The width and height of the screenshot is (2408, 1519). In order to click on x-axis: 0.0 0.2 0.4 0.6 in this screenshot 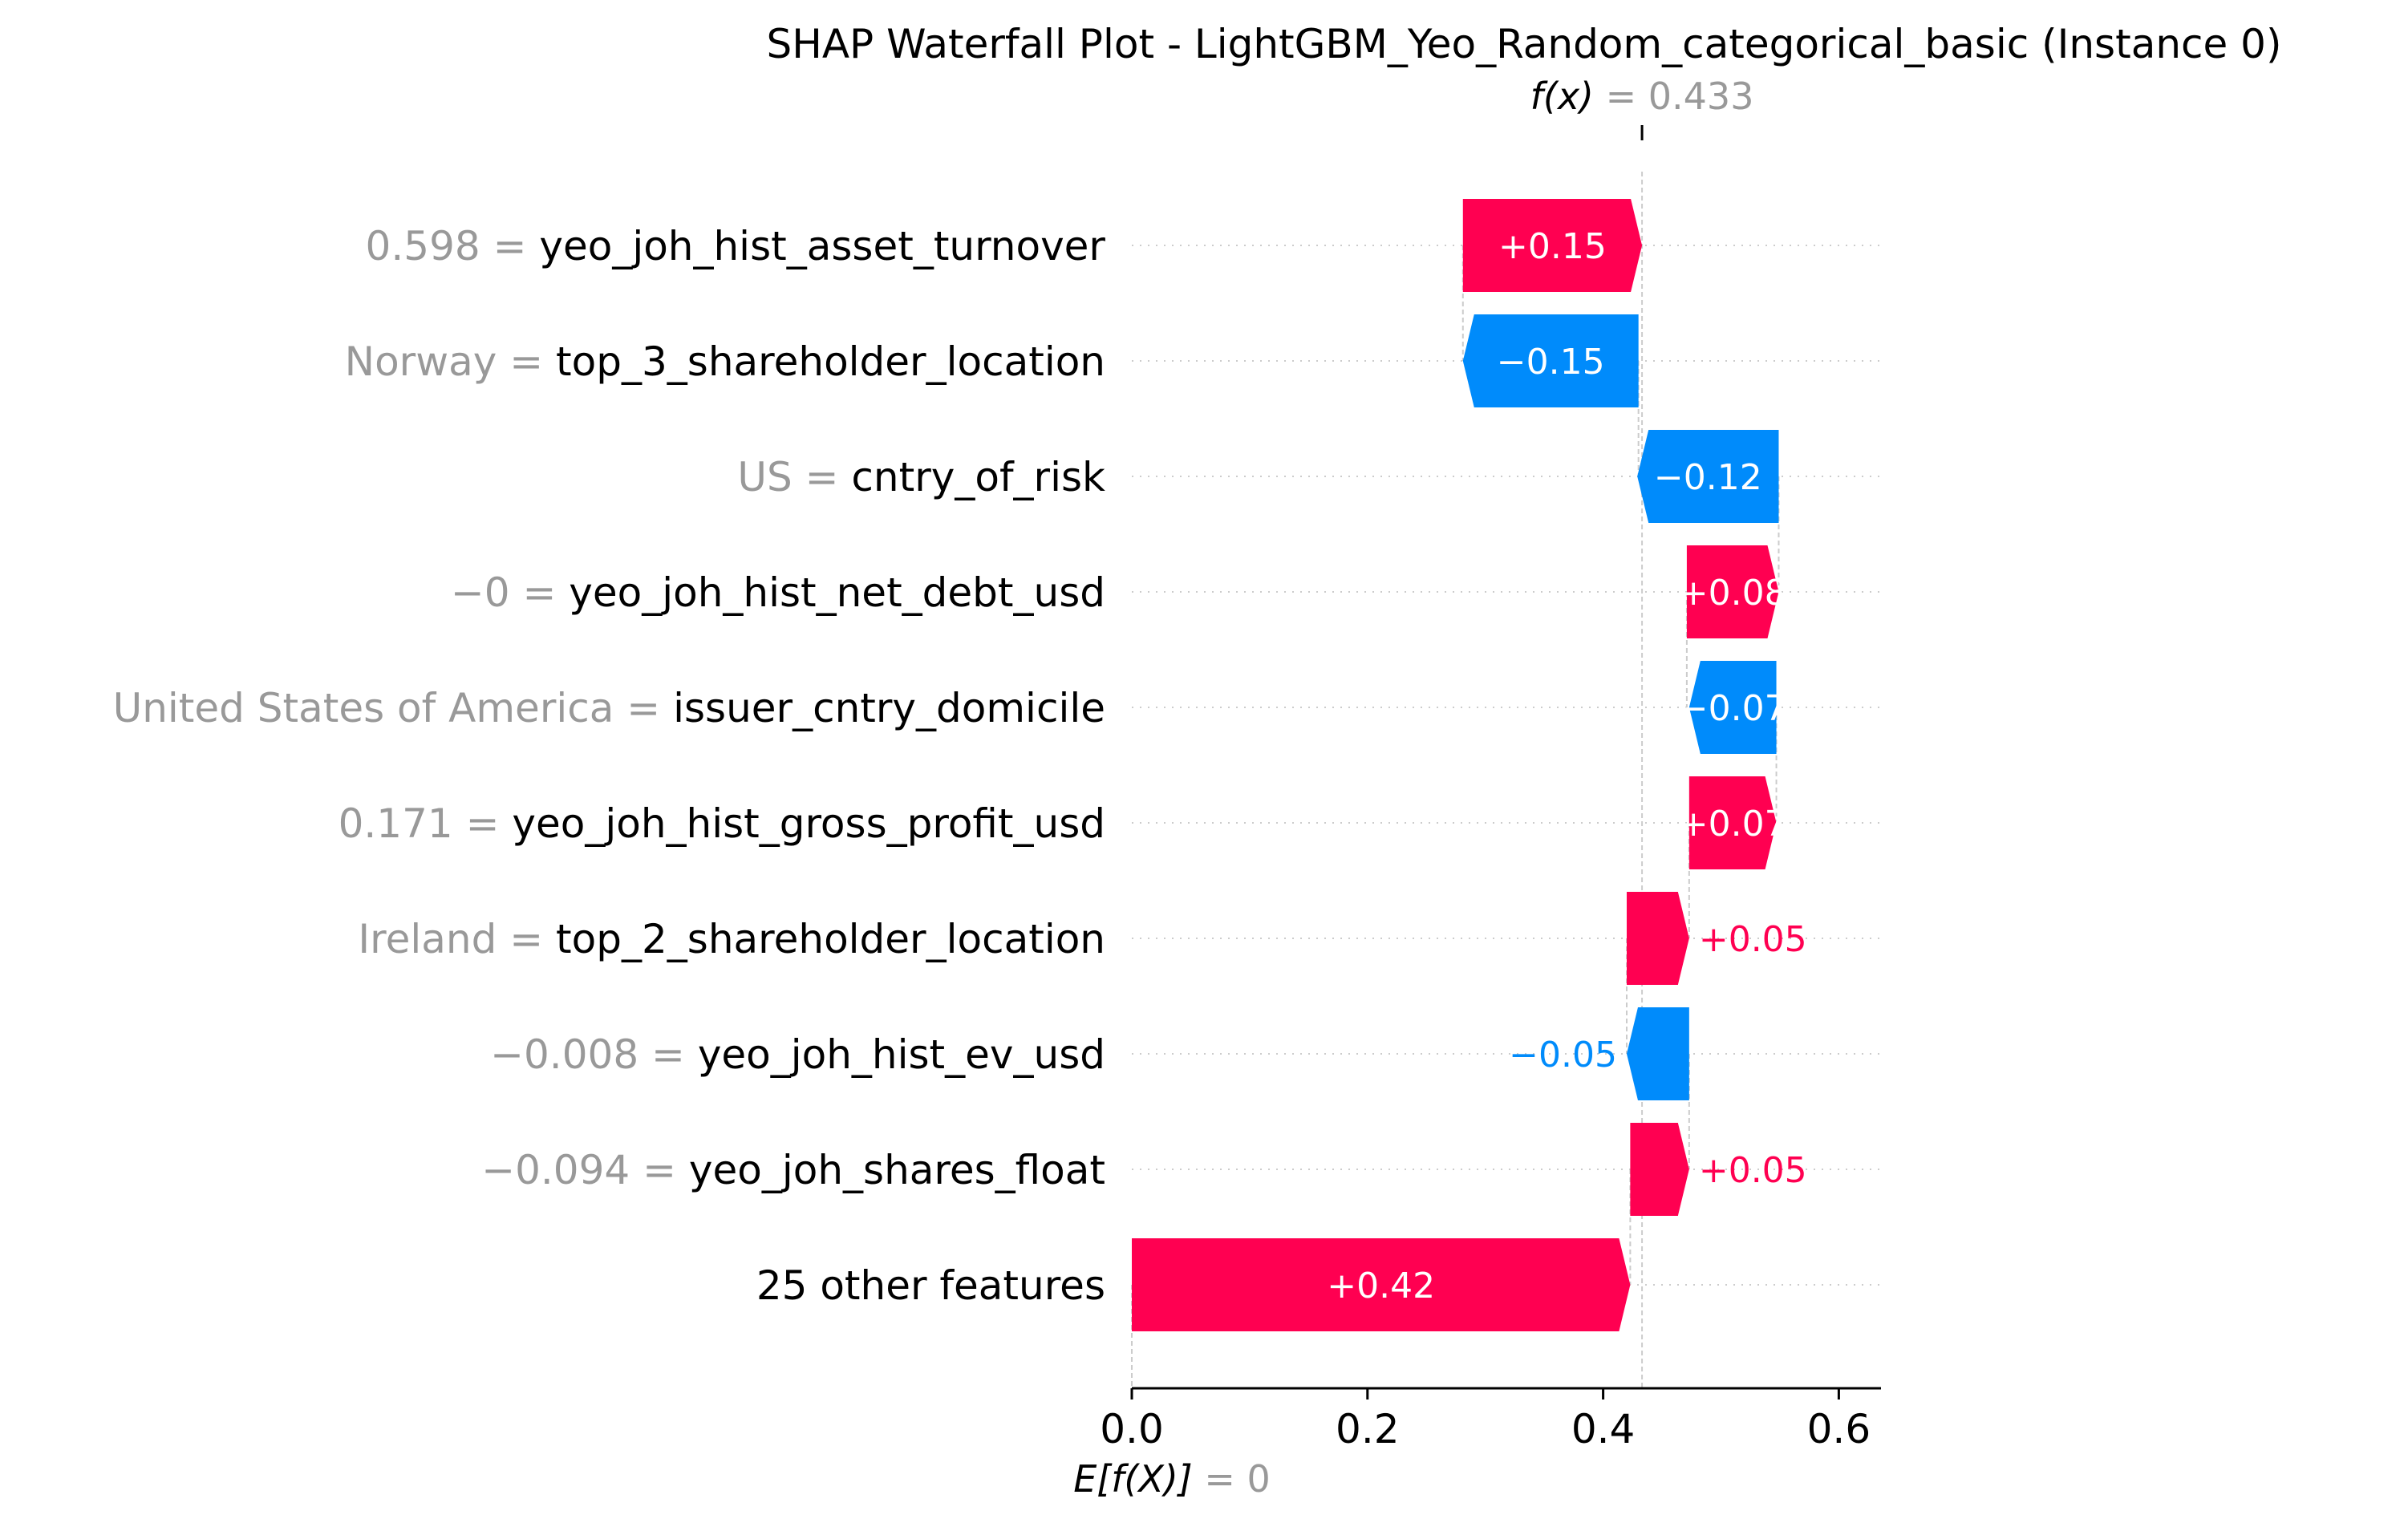, I will do `click(1490, 1419)`.